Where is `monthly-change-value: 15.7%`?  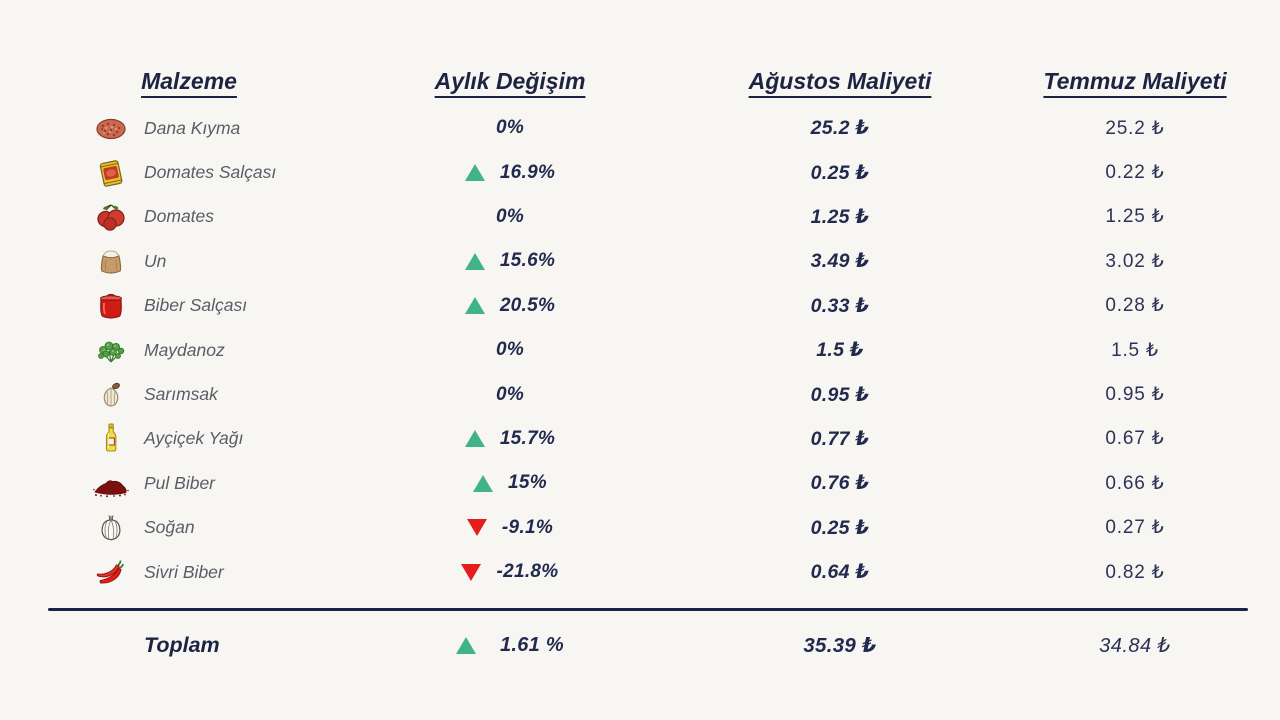
monthly-change-value: 15.7% is located at coordinates (527, 438).